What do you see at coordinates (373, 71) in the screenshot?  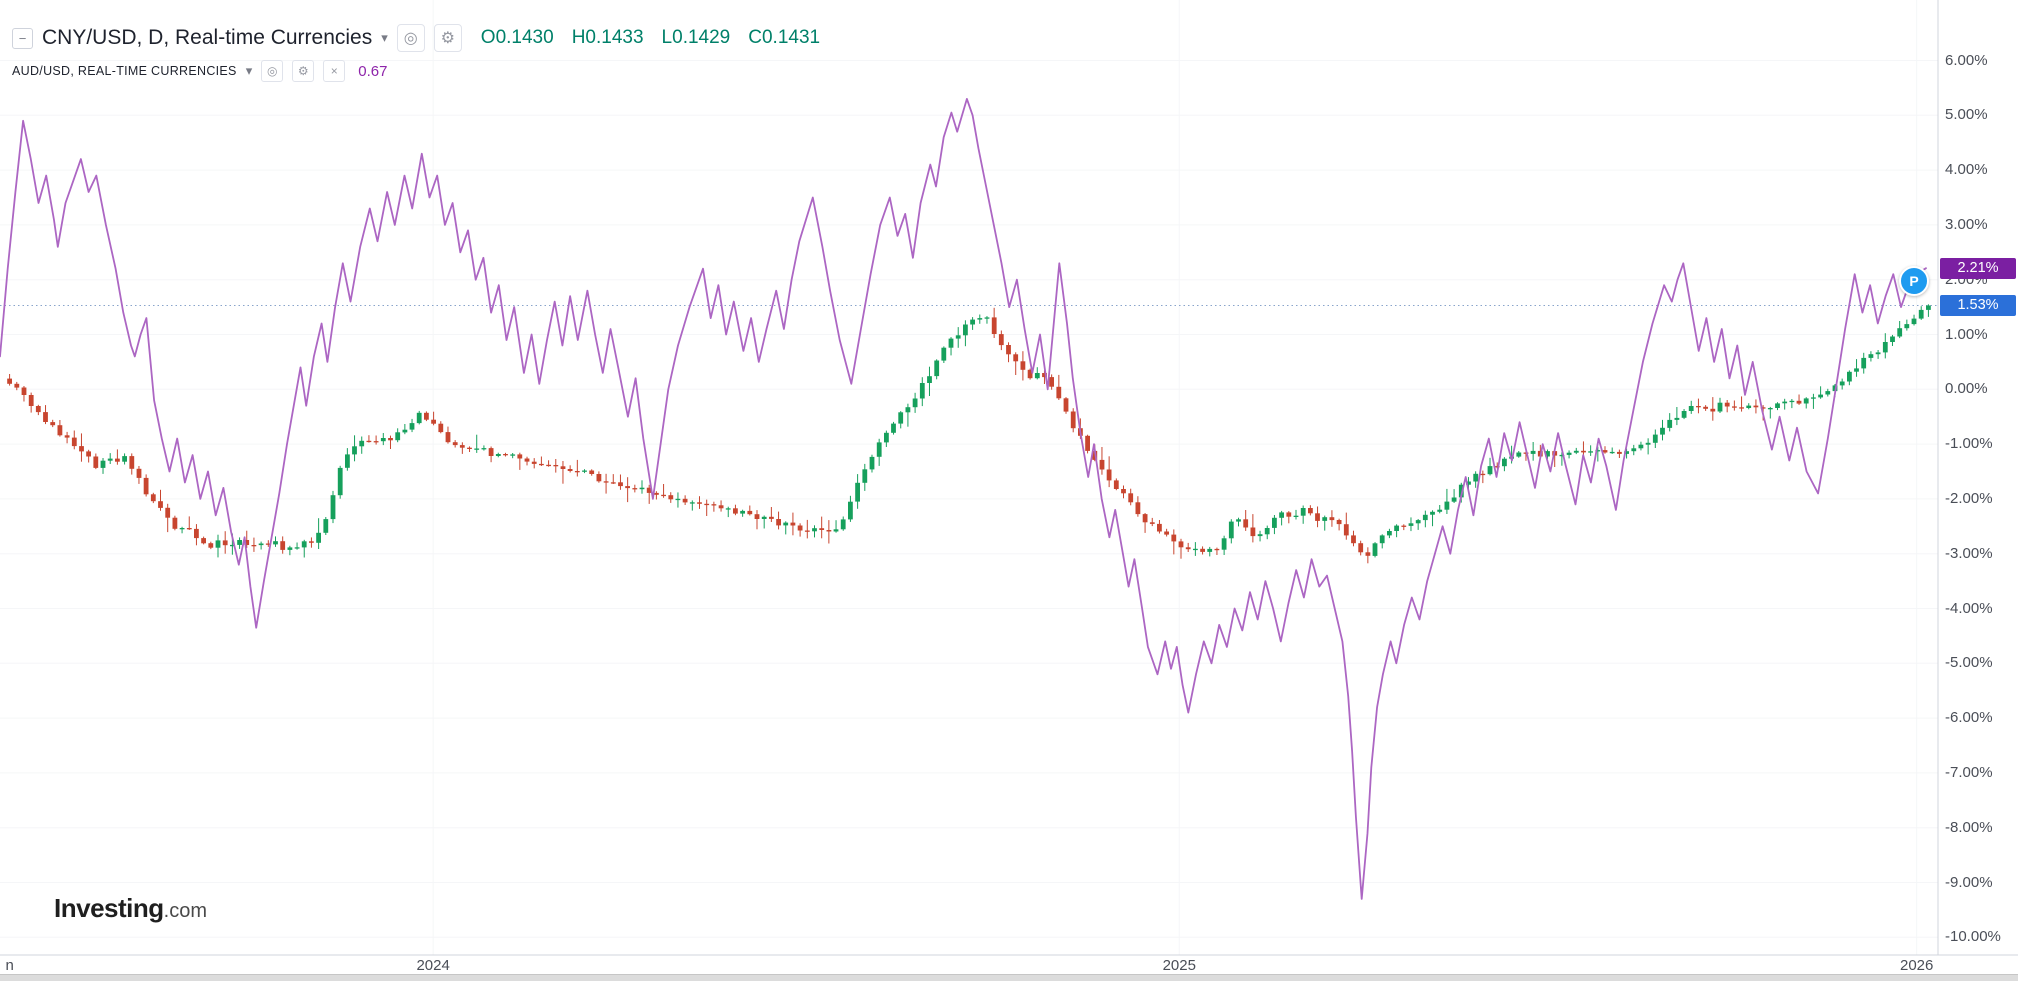 I see `overlay-correlation-value: 0.67` at bounding box center [373, 71].